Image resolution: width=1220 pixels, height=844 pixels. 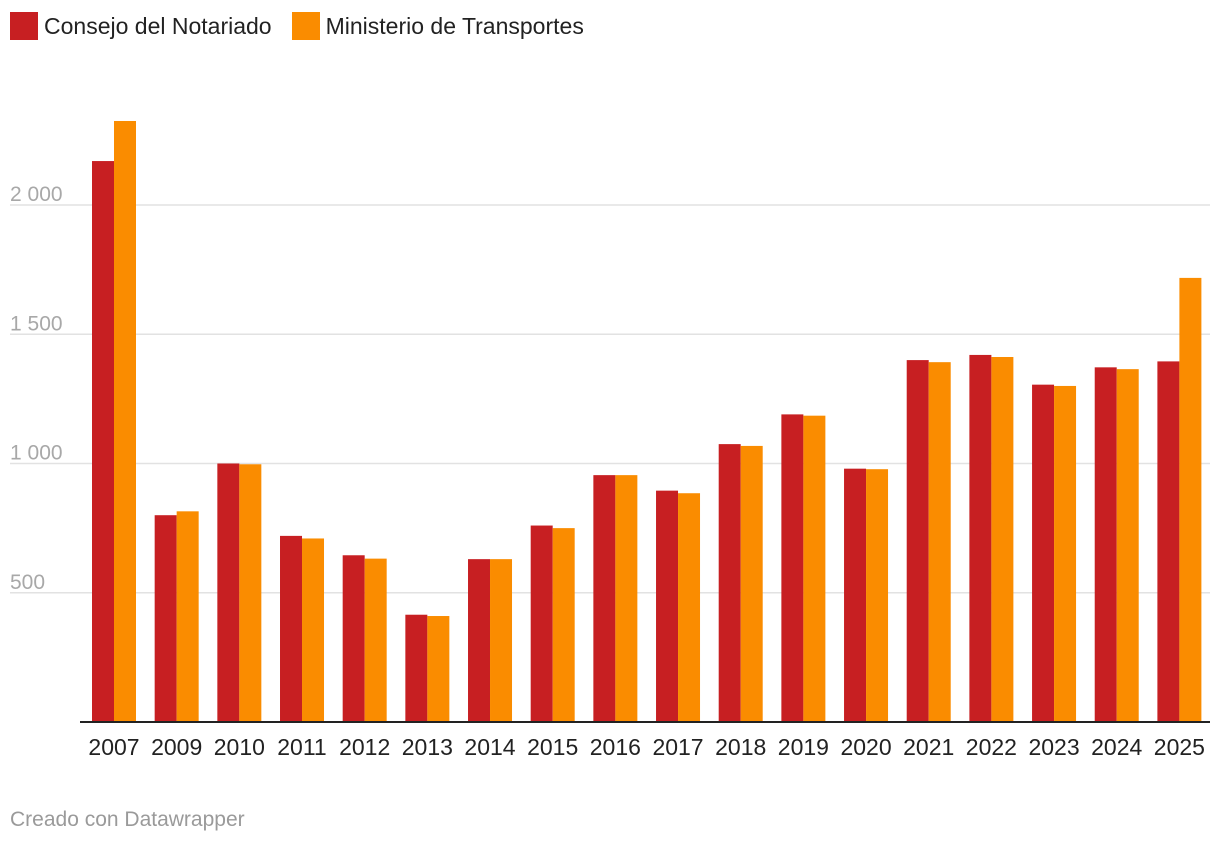 I want to click on x-tick-label: 2019, so click(x=803, y=747).